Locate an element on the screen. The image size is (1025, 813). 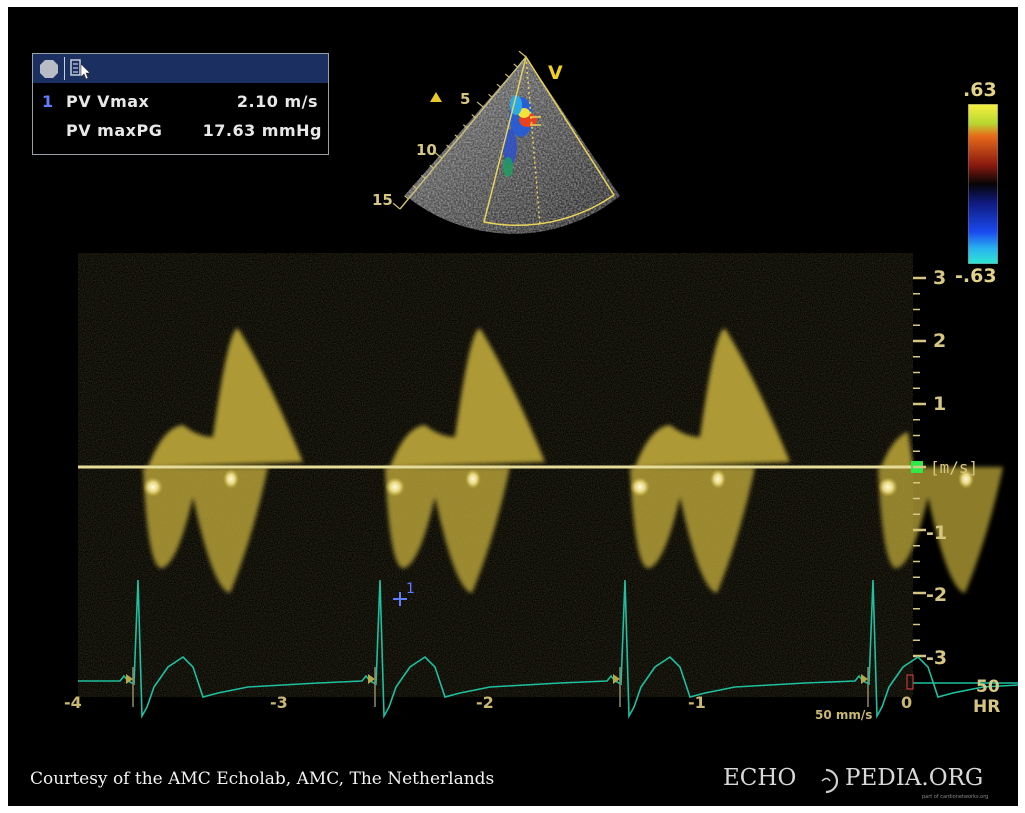
logo-mark-icon is located at coordinates (830, 781).